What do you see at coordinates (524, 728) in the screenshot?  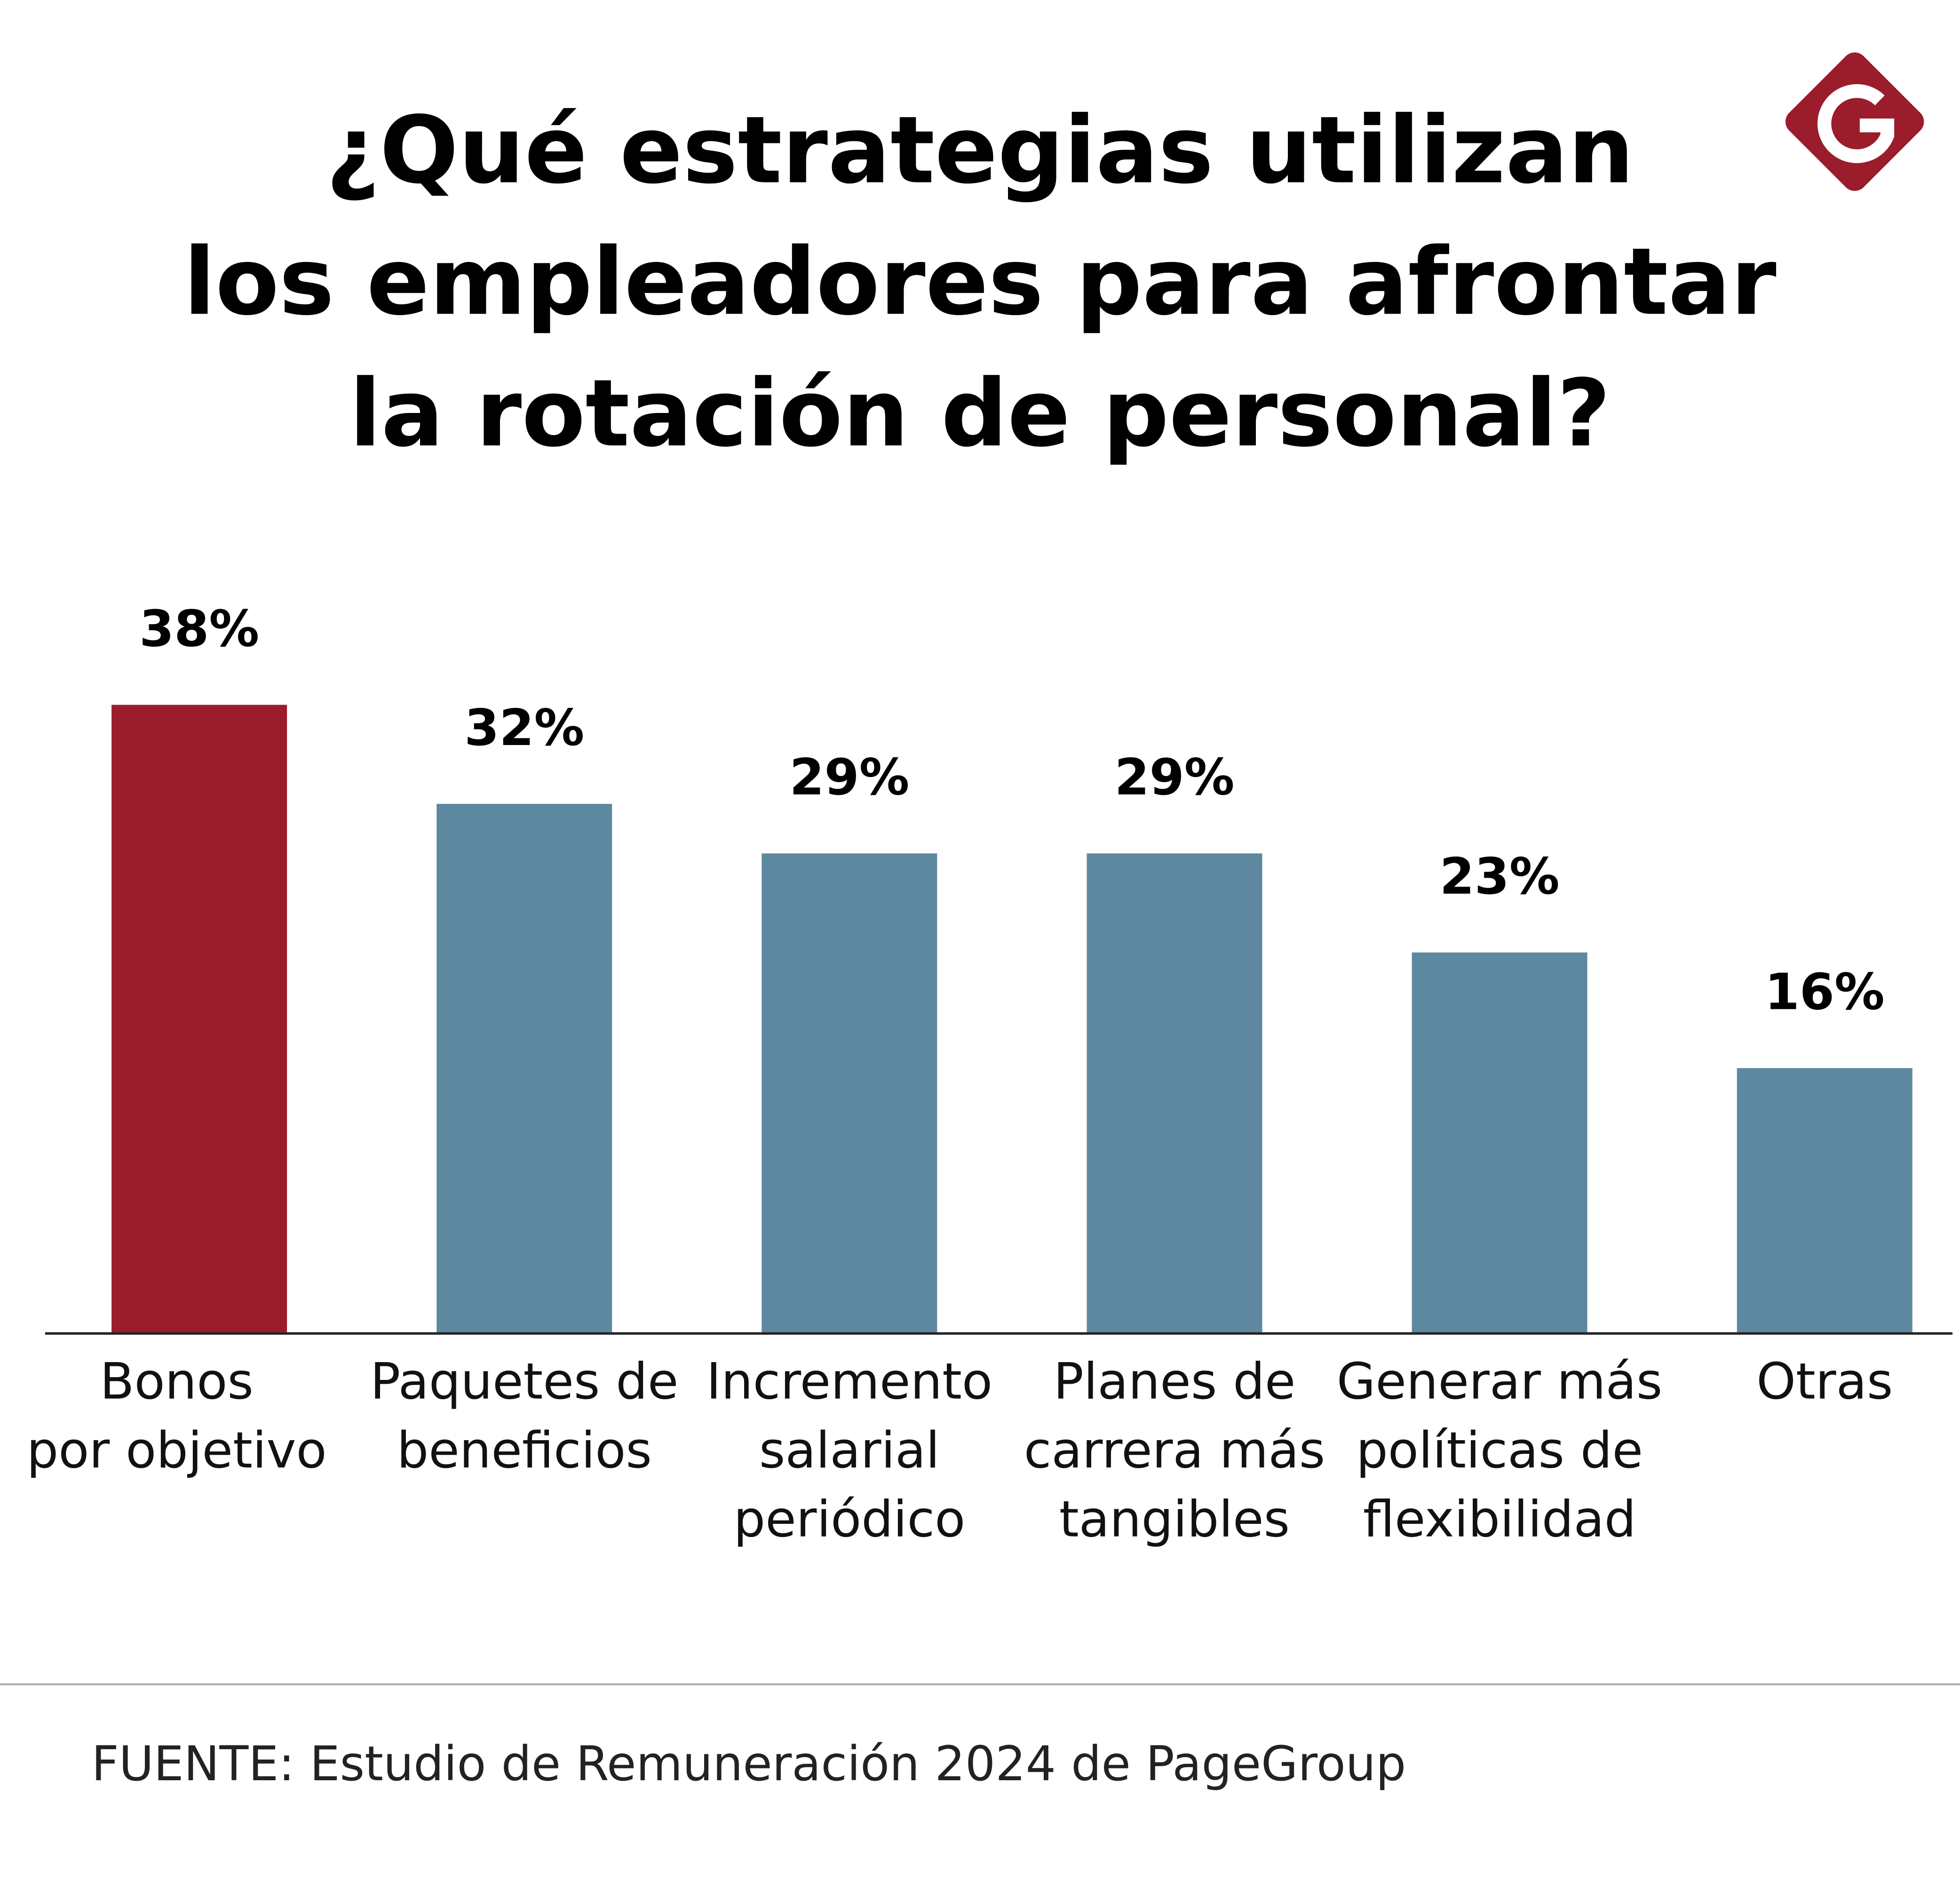 I see `value-label: 32%` at bounding box center [524, 728].